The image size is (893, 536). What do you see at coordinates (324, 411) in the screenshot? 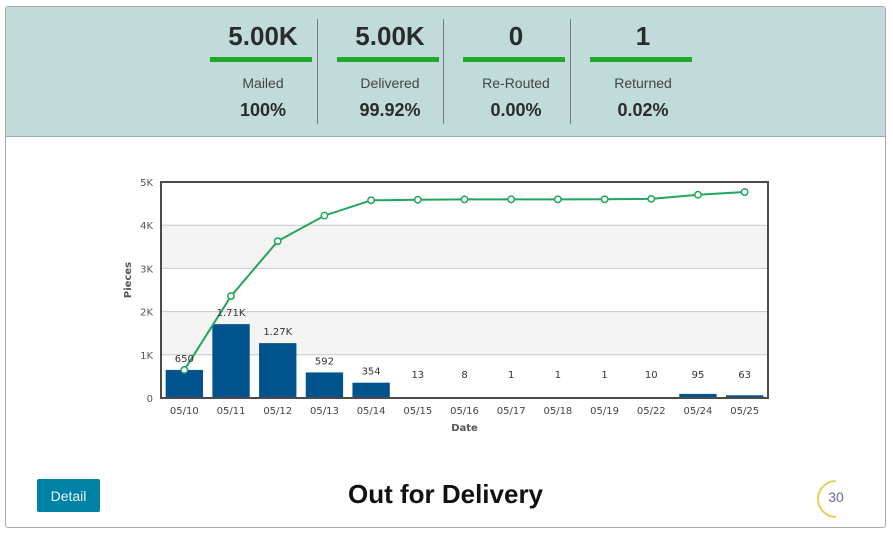
I see `x-tick-label: 05/13` at bounding box center [324, 411].